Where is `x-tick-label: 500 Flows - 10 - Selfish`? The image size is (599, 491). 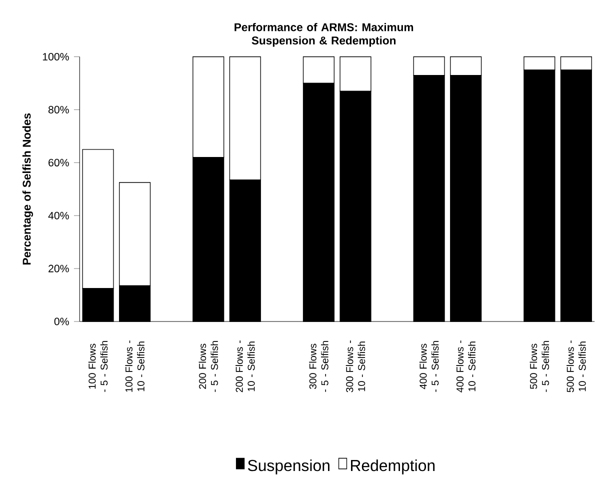 x-tick-label: 500 Flows - 10 - Selfish is located at coordinates (576, 366).